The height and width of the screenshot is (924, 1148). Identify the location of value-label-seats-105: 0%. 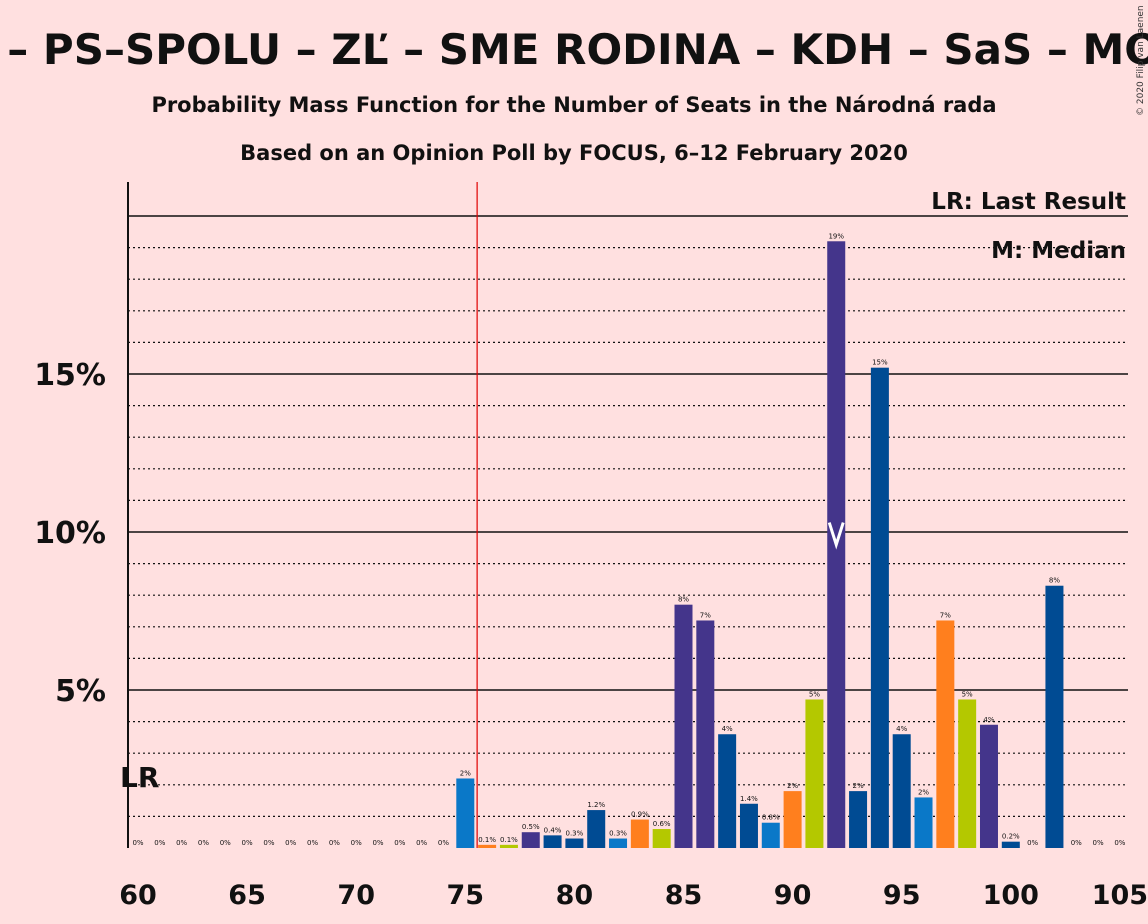
(1119, 843).